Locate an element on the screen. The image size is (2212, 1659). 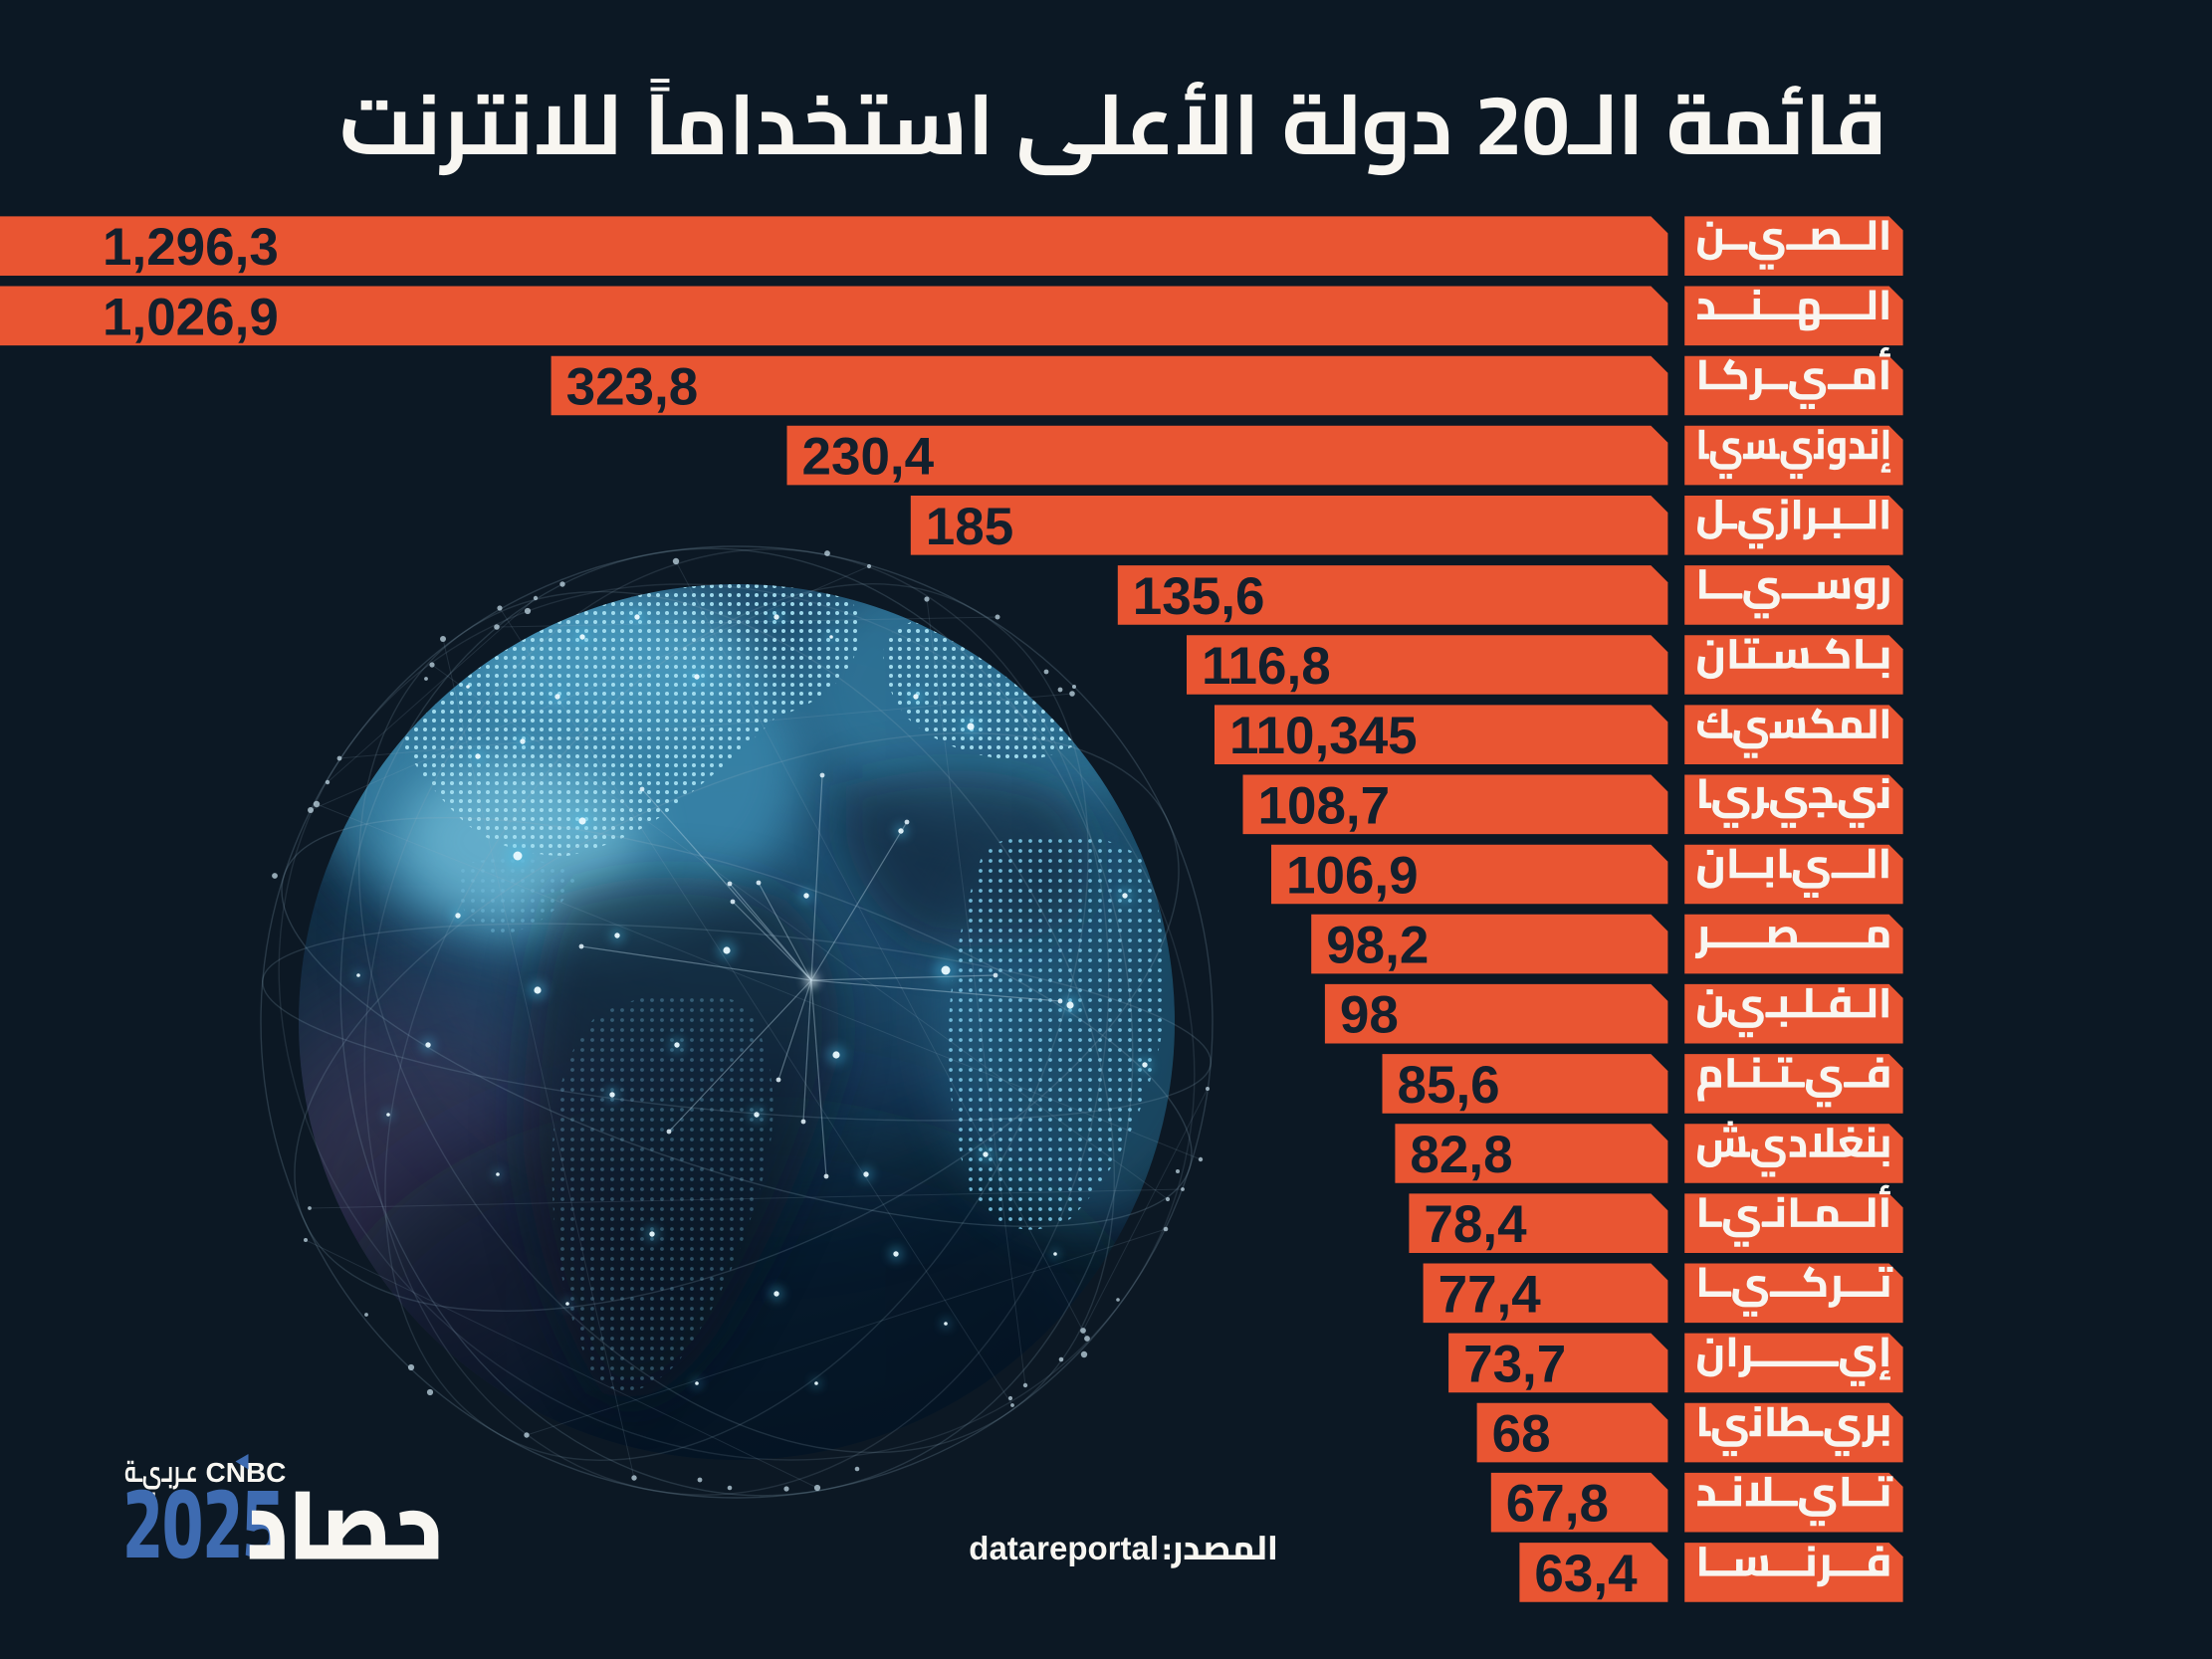
svg-text: 230,4 is located at coordinates (868, 457).